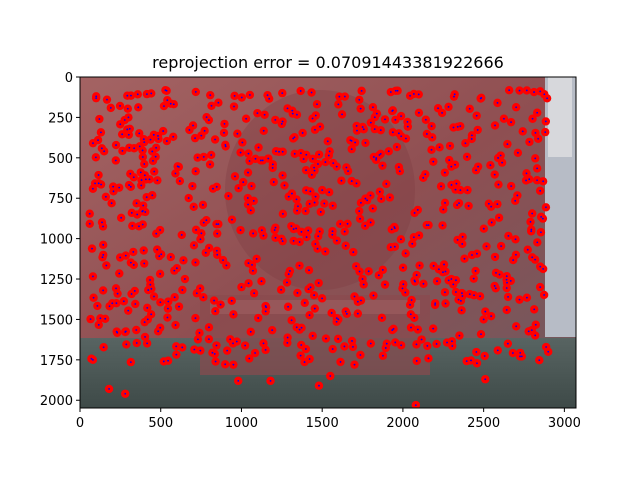 The image size is (640, 480). I want to click on x-tick-label: 0, so click(80, 423).